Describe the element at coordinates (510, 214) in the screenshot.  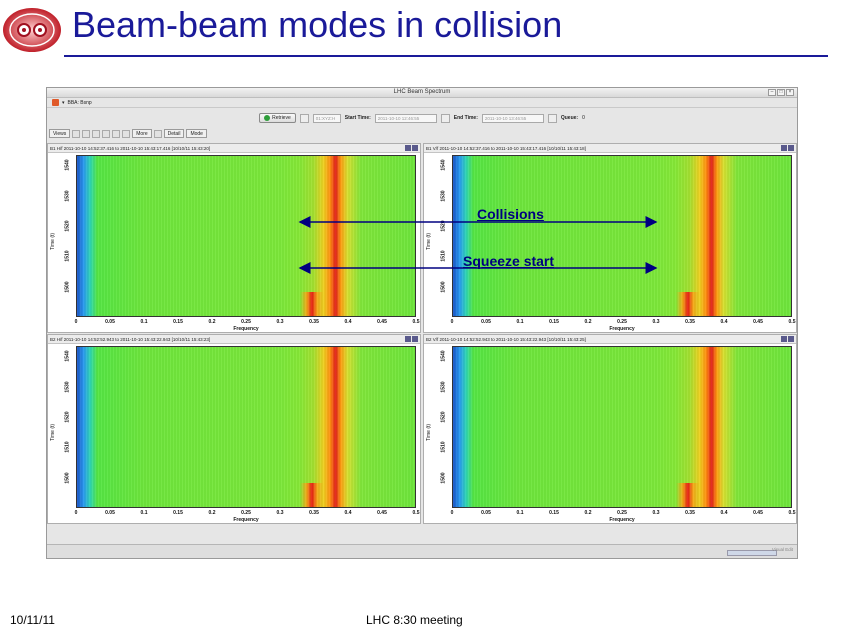
I see `collisions-label: Collisions` at that location.